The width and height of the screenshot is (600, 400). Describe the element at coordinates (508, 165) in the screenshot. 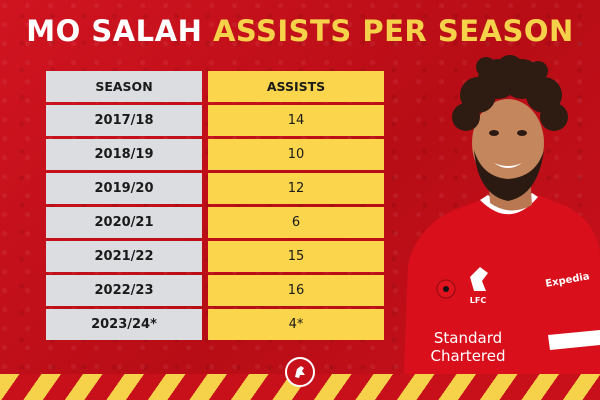

I see `smile` at that location.